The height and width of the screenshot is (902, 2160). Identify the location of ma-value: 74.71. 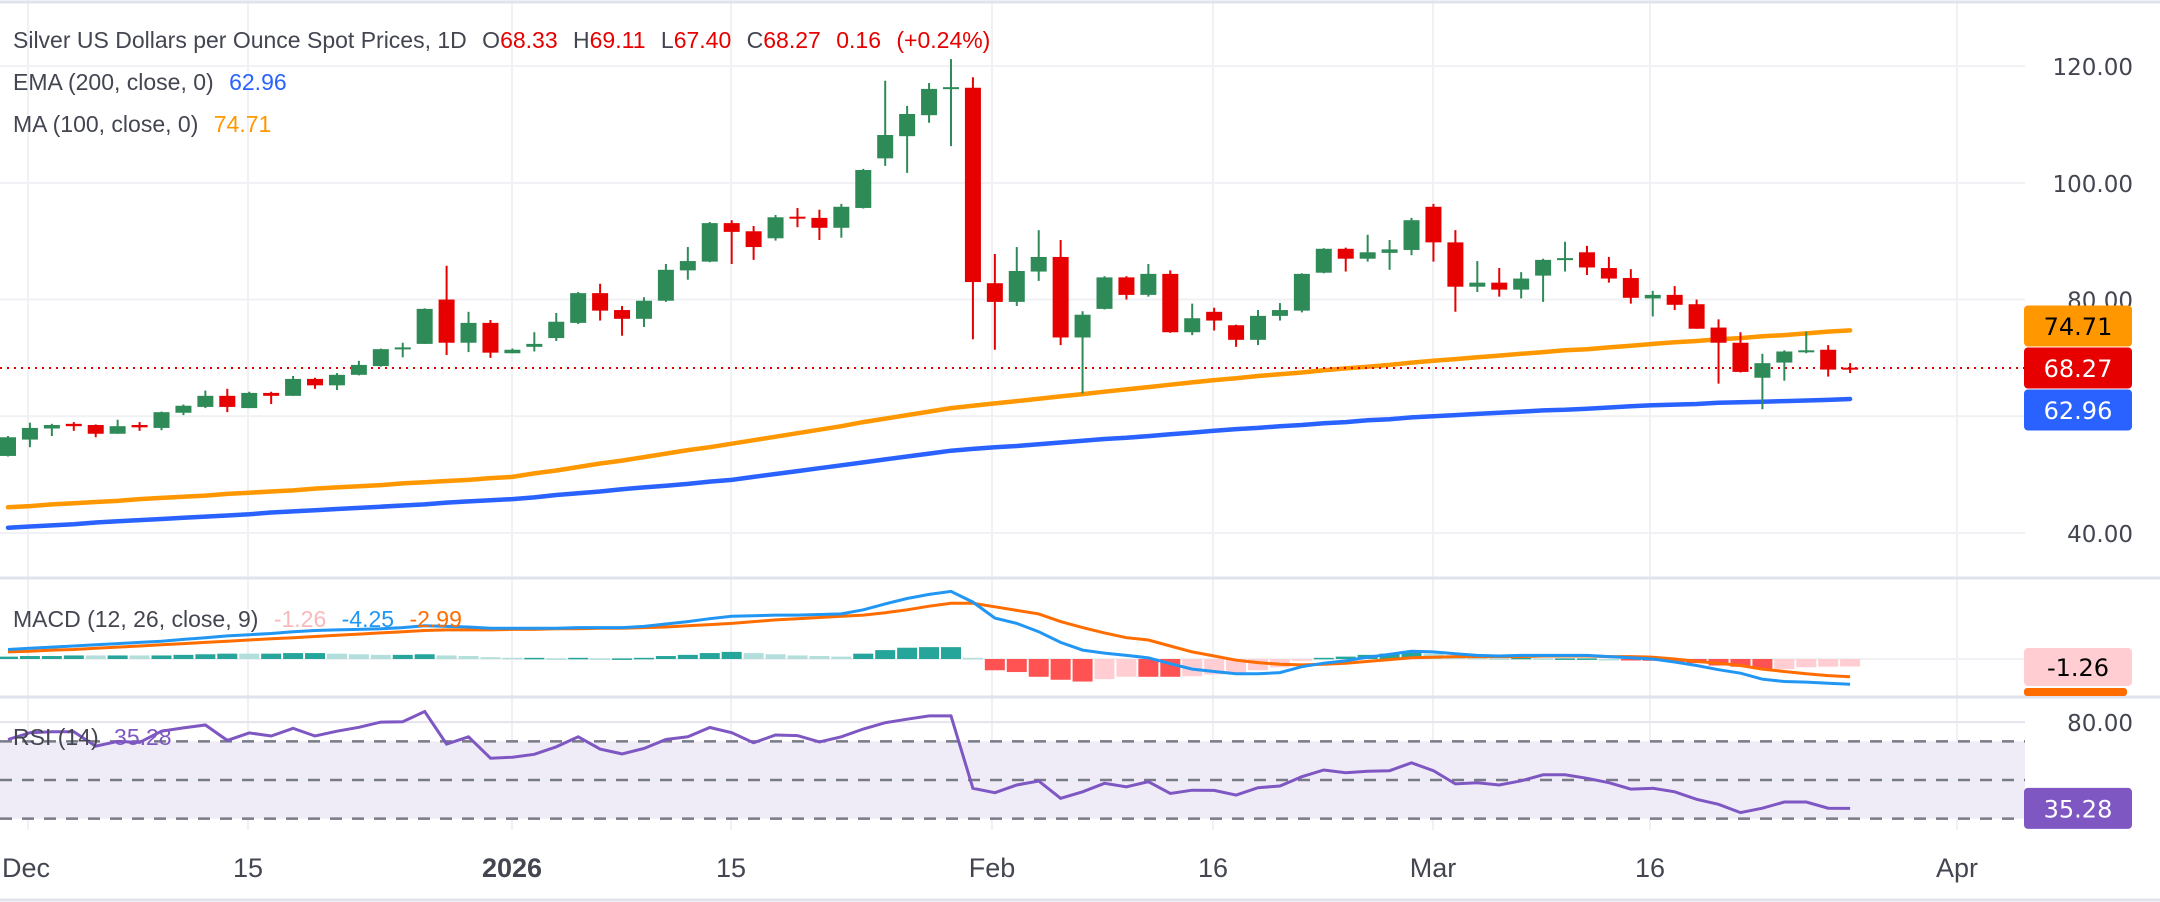
(242, 124).